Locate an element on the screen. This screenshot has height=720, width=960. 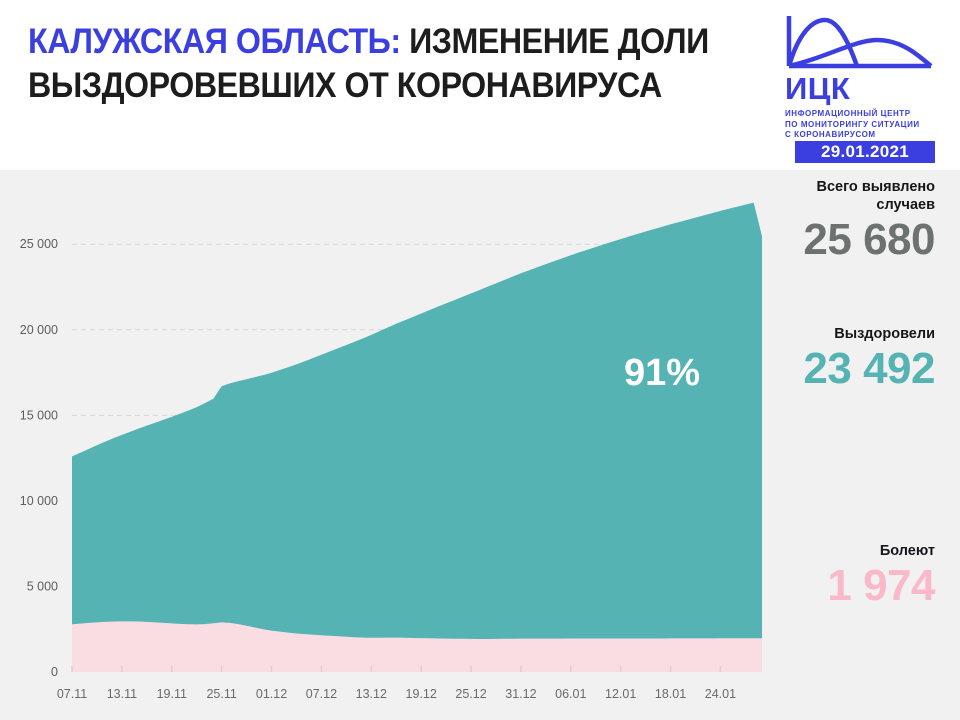
page-title-region: КАЛУЖСКАЯ ОБЛАСТЬ: is located at coordinates (214, 41).